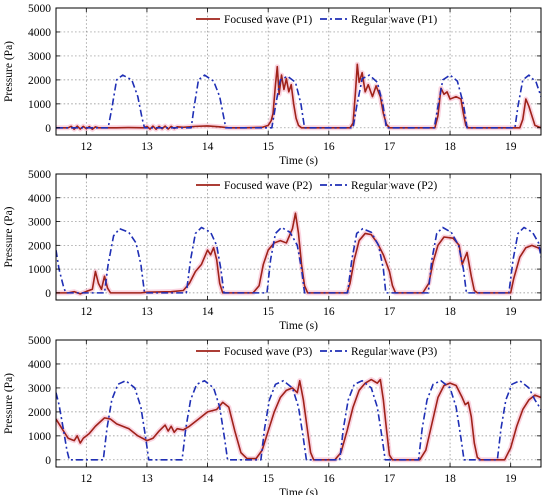 The width and height of the screenshot is (550, 500). Describe the element at coordinates (268, 352) in the screenshot. I see `legend-label-focused: Focused wave (P3)` at that location.